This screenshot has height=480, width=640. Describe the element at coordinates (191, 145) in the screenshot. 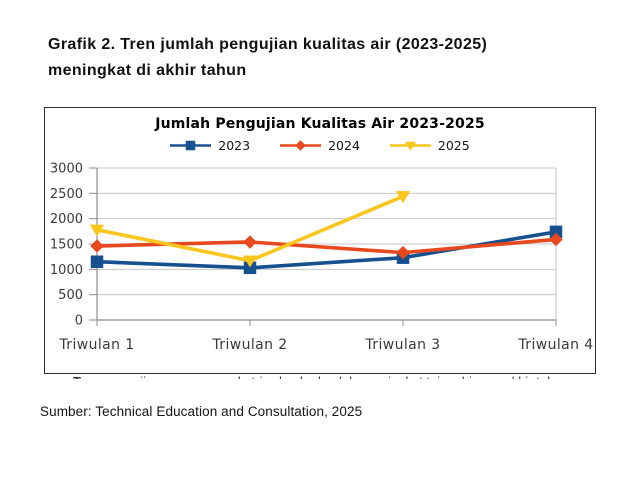

I see `legend-marker-square-icon` at that location.